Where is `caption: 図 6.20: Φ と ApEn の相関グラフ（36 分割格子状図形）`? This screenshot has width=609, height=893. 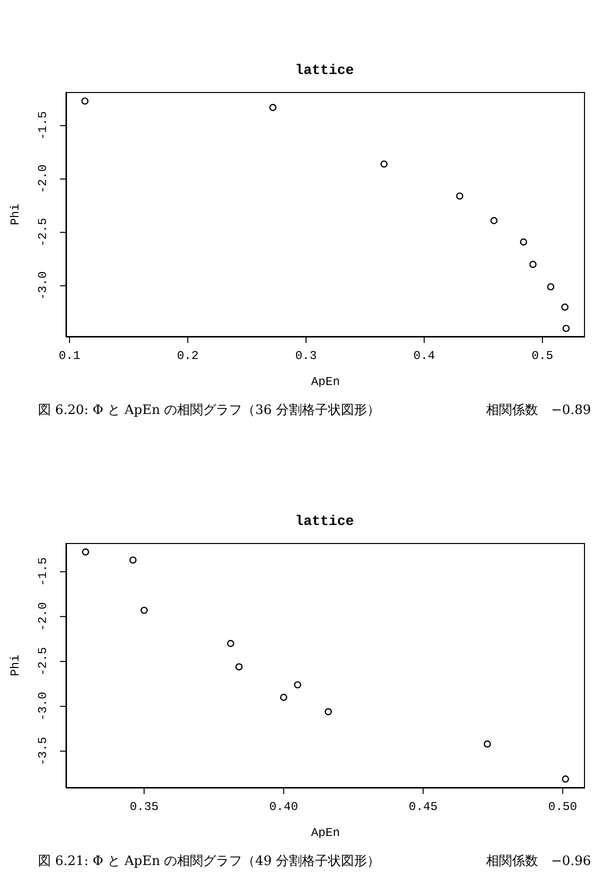 caption: 図 6.20: Φ と ApEn の相関グラフ（36 分割格子状図形） is located at coordinates (209, 410).